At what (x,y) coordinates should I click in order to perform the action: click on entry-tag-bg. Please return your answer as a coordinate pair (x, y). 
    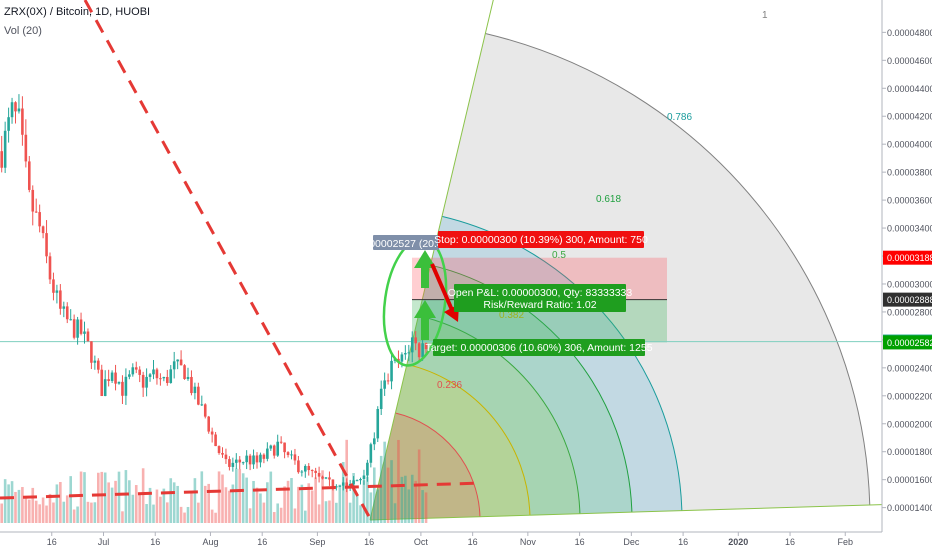
    Looking at the image, I should click on (406, 242).